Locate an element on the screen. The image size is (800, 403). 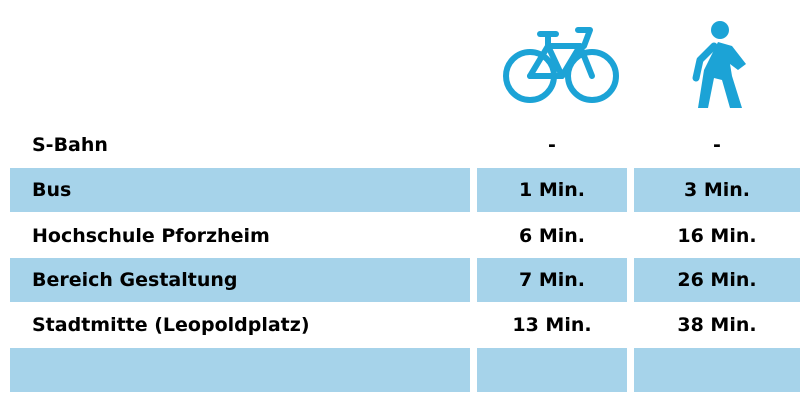
table-row: Bereich Gestaltung 7 Min. 26 Min. is located at coordinates (400, 280).